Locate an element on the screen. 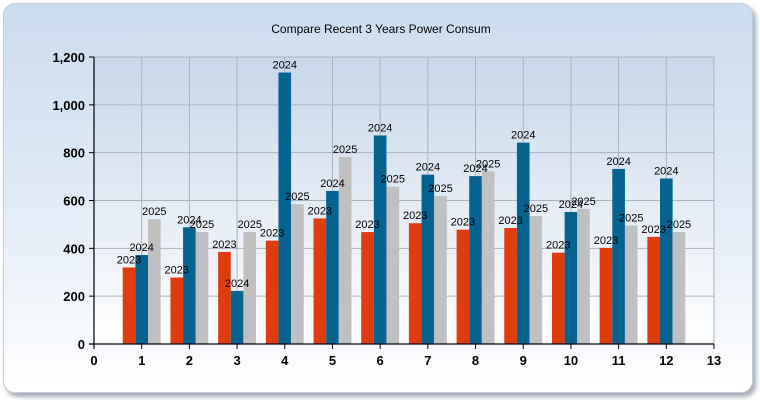 The width and height of the screenshot is (760, 400). y-tick-label: 400 is located at coordinates (74, 248).